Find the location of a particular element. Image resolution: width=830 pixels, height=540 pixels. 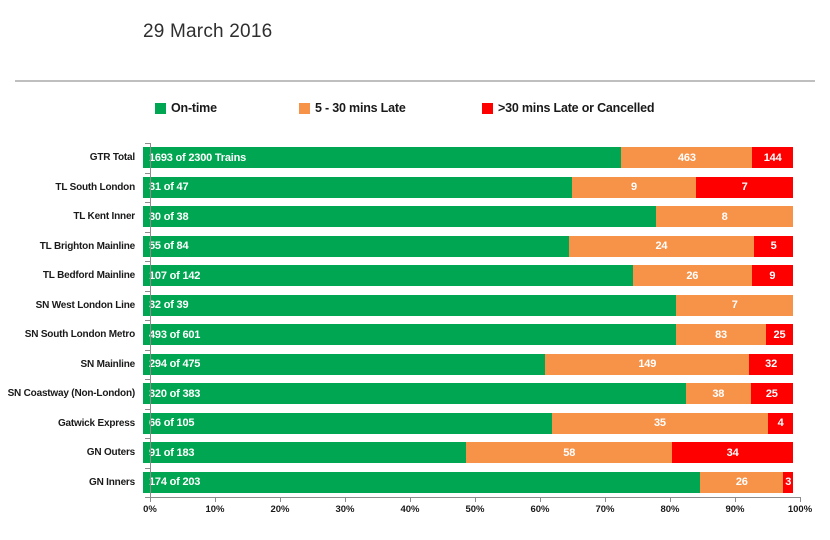

bar-segment-on-time: 91 of 183 is located at coordinates (305, 453).